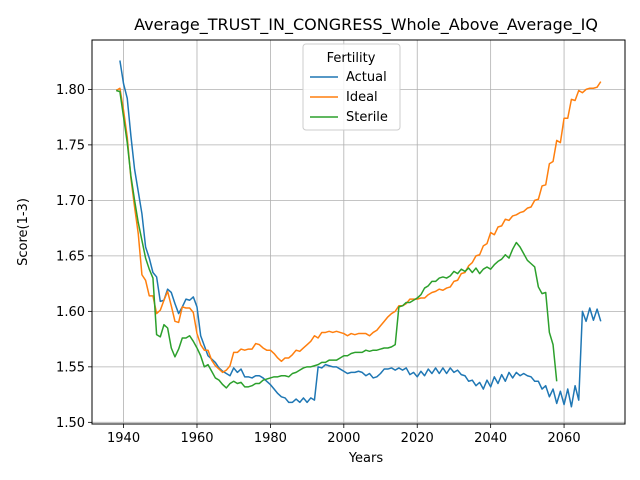 The image size is (640, 480). I want to click on y-axis: 1.50 1.55 1.60 1.65 1.70 1.75 1.80, so click(74, 257).